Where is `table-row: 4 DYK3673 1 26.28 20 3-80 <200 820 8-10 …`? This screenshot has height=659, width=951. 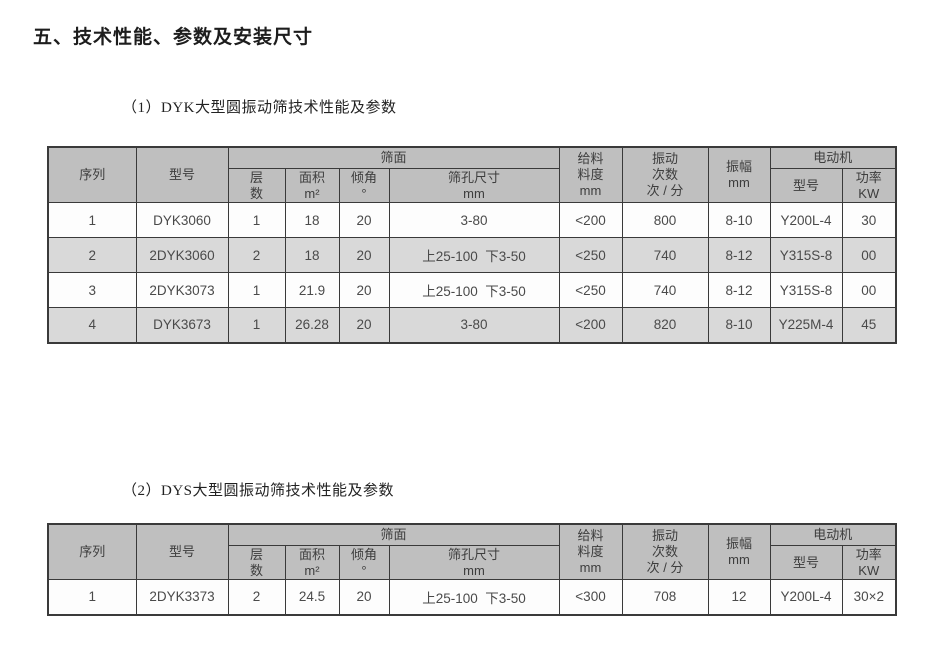 table-row: 4 DYK3673 1 26.28 20 3-80 <200 820 8-10 … is located at coordinates (472, 325).